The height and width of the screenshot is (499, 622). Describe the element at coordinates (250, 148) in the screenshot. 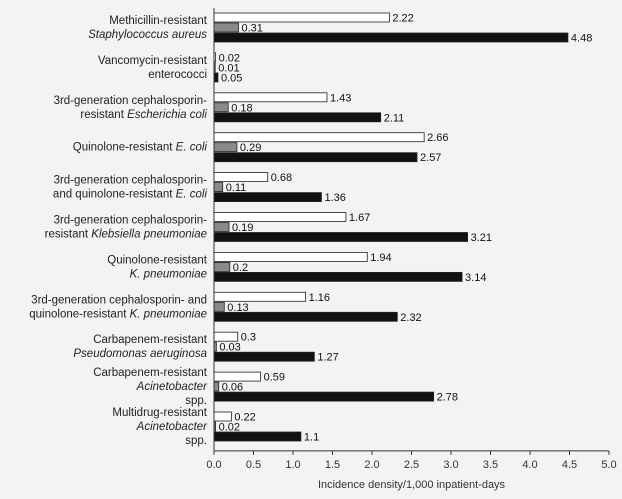

I see `data-label: 0.29` at that location.